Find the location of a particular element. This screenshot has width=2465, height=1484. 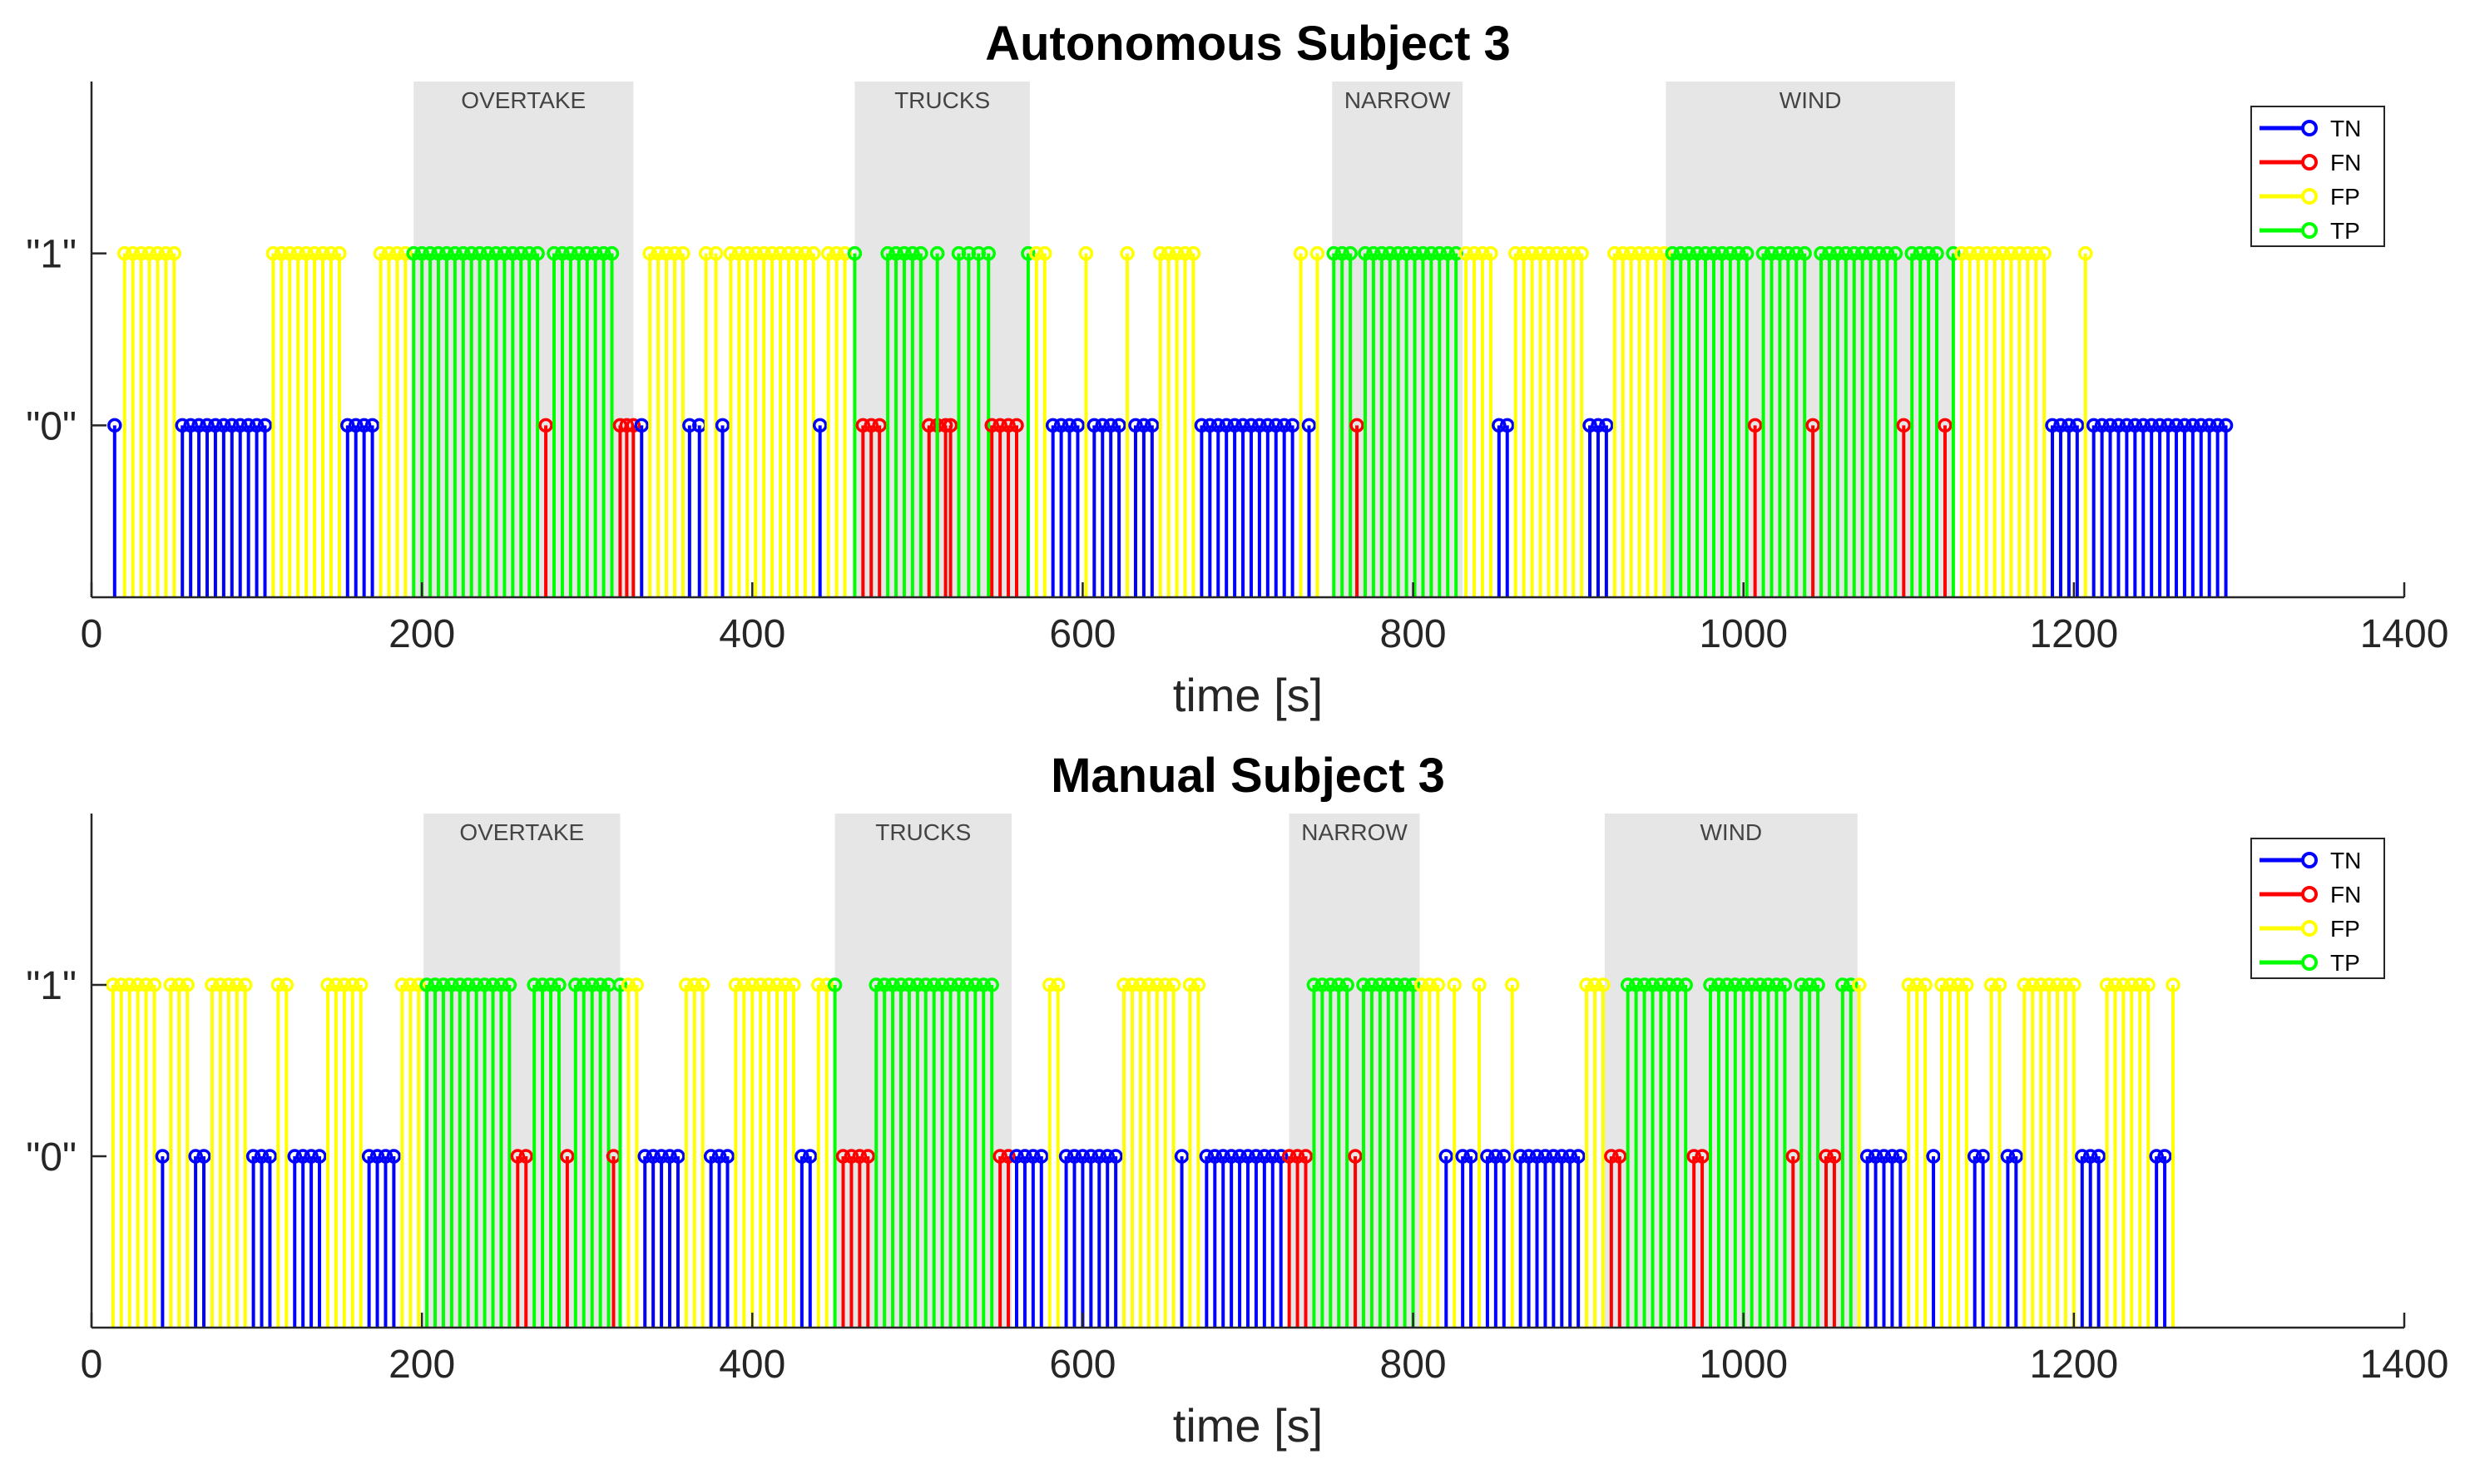

x-tick-label: 1200 is located at coordinates (2073, 1365).